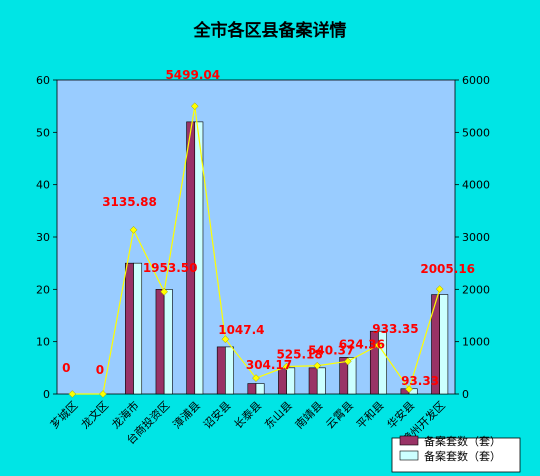  What do you see at coordinates (270, 30) in the screenshot?
I see `chart-title: 全市各区县备案详情` at bounding box center [270, 30].